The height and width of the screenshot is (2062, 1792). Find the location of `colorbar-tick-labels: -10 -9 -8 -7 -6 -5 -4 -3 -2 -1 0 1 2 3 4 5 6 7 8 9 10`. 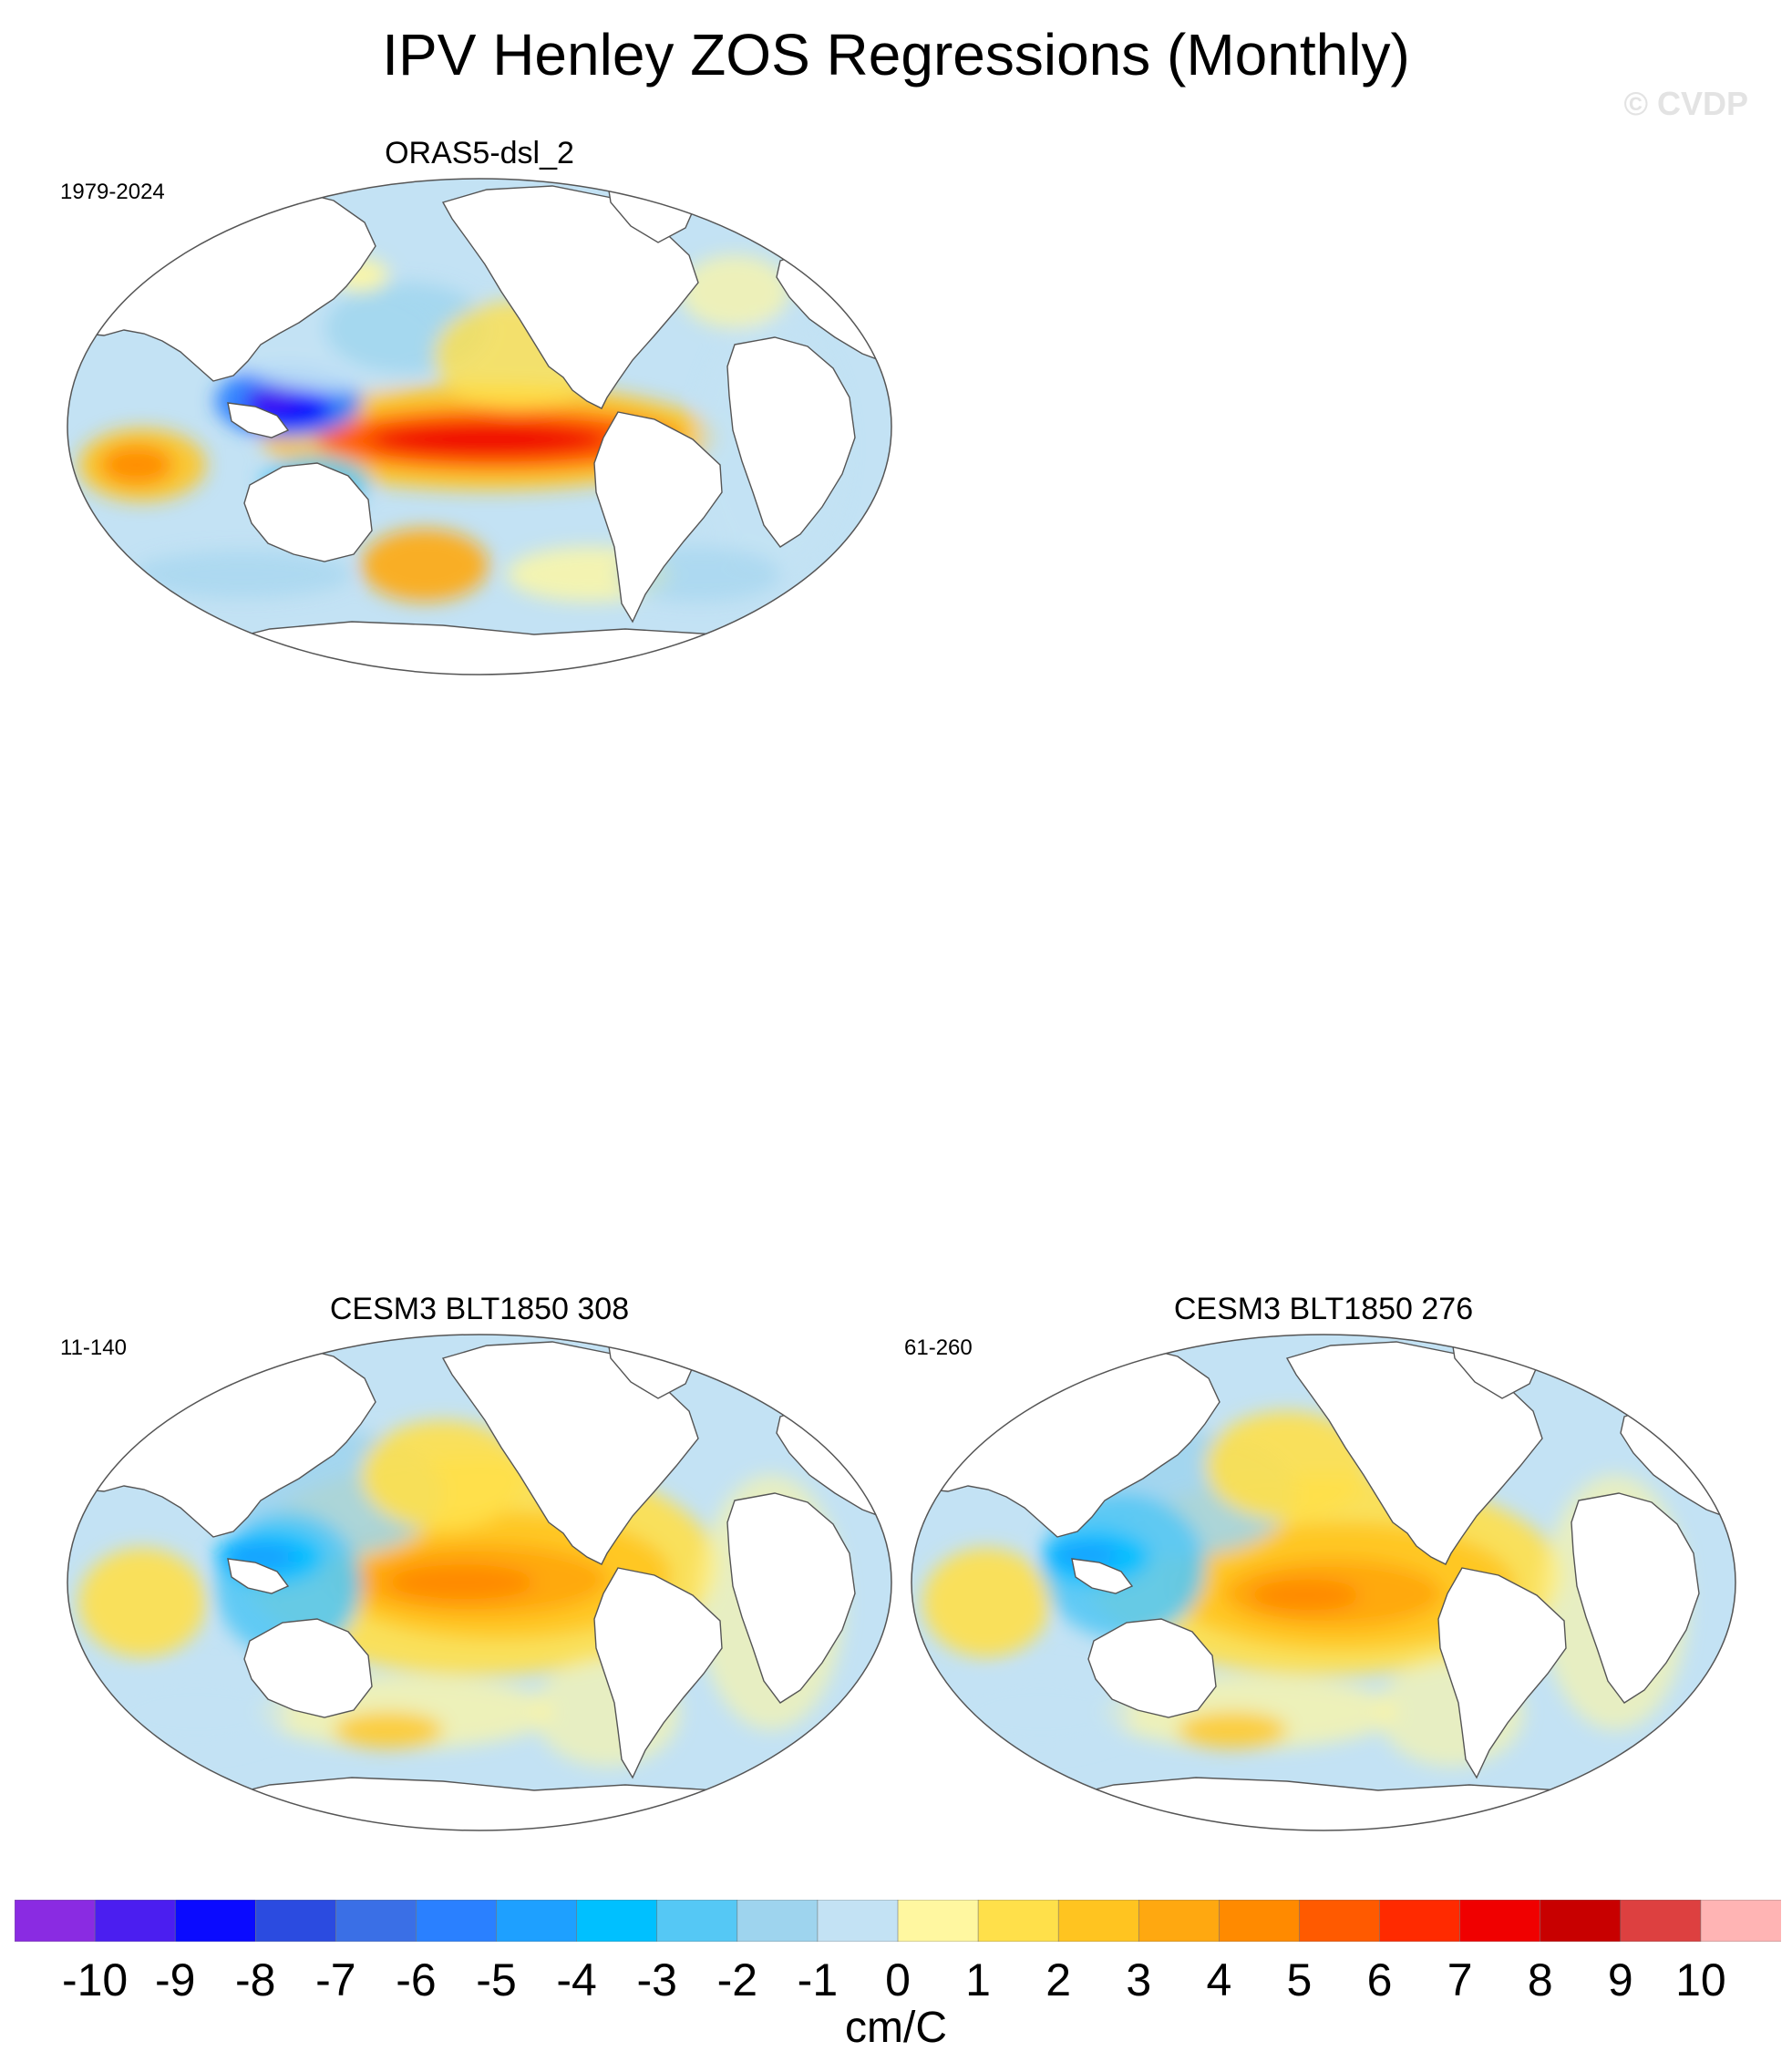

colorbar-tick-labels: -10 -9 -8 -7 -6 -5 -4 -3 -2 -1 0 1 2 3 4 5 6 7 8 9 10 is located at coordinates (896, 1980).